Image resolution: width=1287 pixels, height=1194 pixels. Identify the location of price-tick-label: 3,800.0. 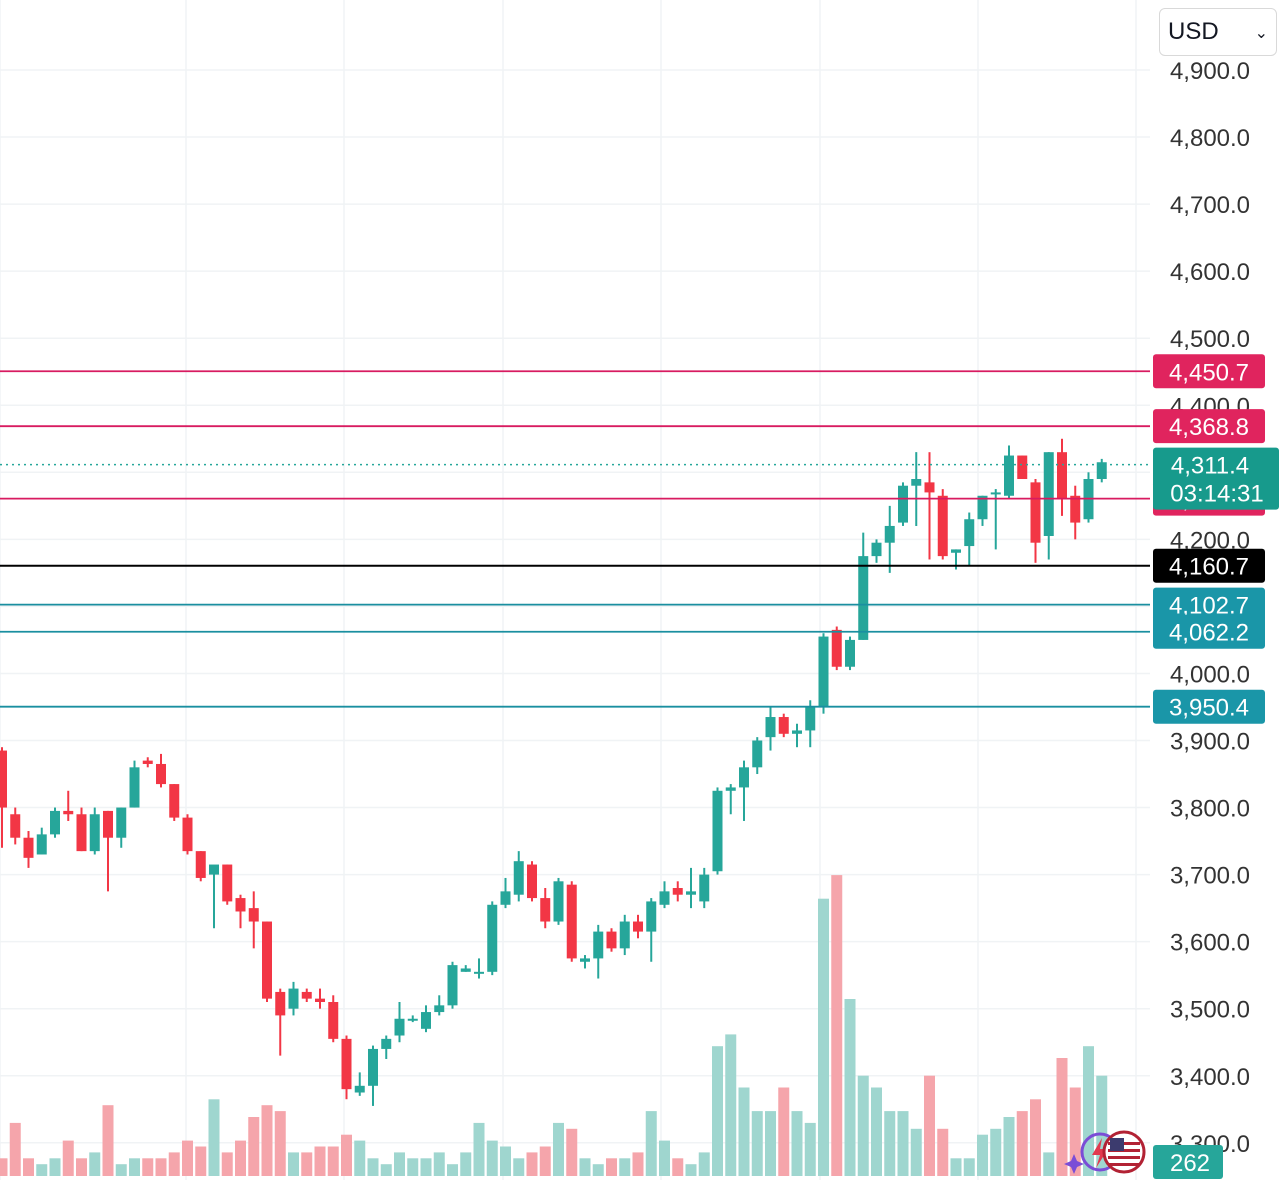
(1210, 809).